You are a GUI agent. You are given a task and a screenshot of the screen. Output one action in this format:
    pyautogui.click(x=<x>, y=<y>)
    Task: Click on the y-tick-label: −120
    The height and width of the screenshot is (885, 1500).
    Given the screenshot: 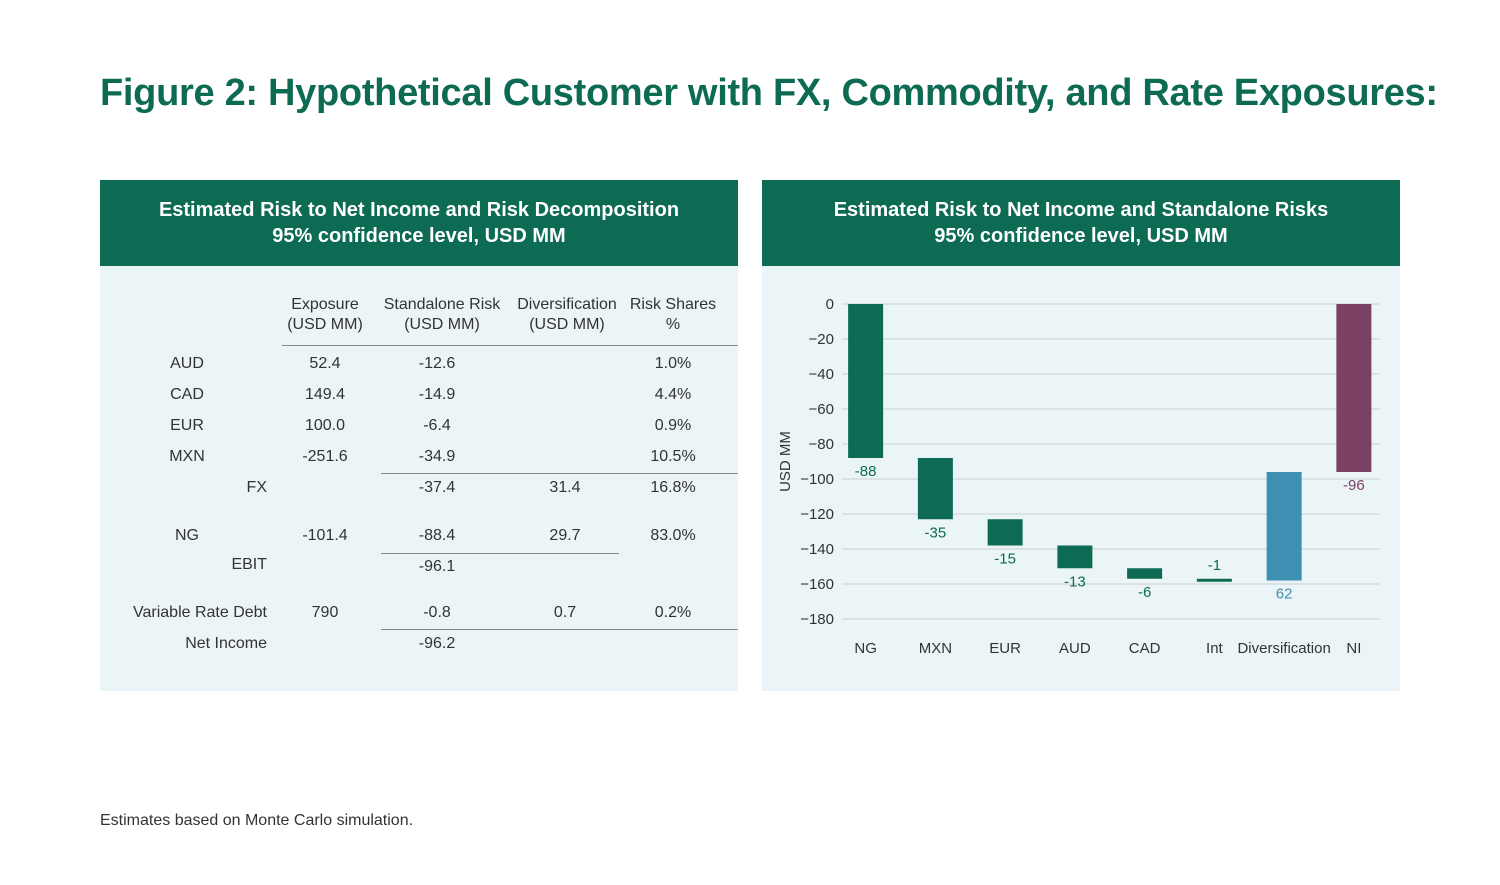 What is the action you would take?
    pyautogui.click(x=817, y=514)
    